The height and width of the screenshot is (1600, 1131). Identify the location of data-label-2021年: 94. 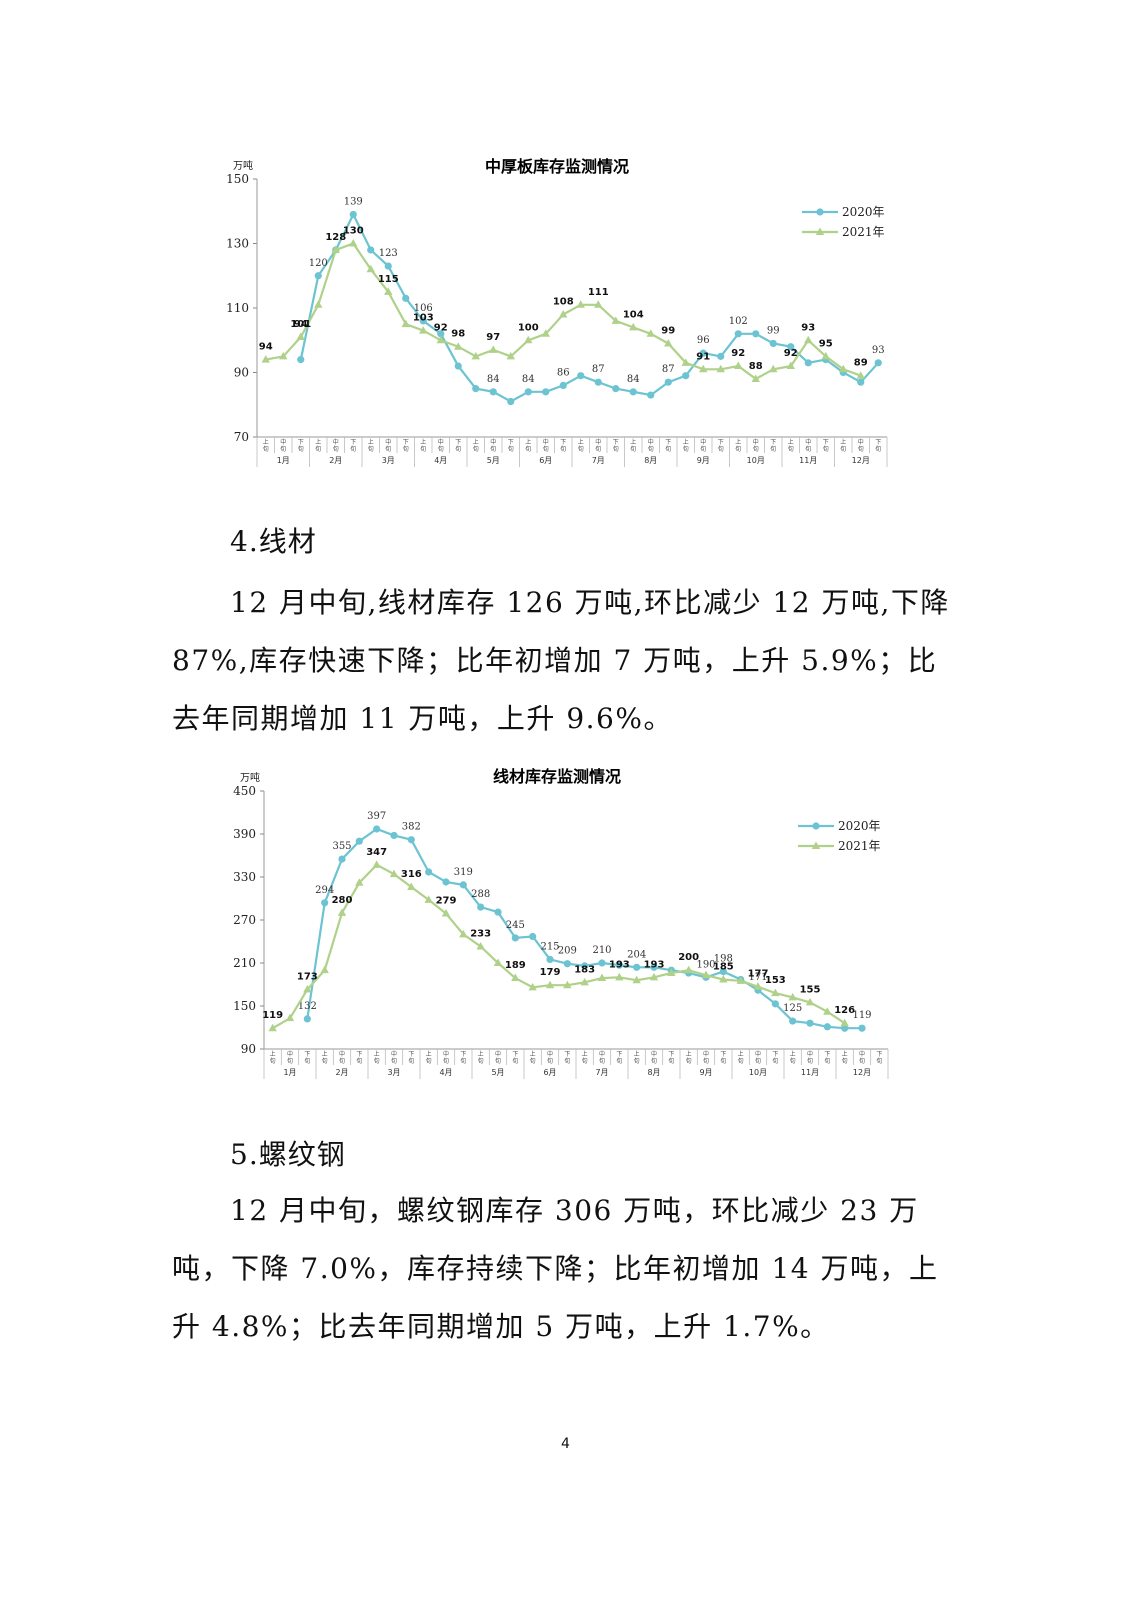
(301, 324).